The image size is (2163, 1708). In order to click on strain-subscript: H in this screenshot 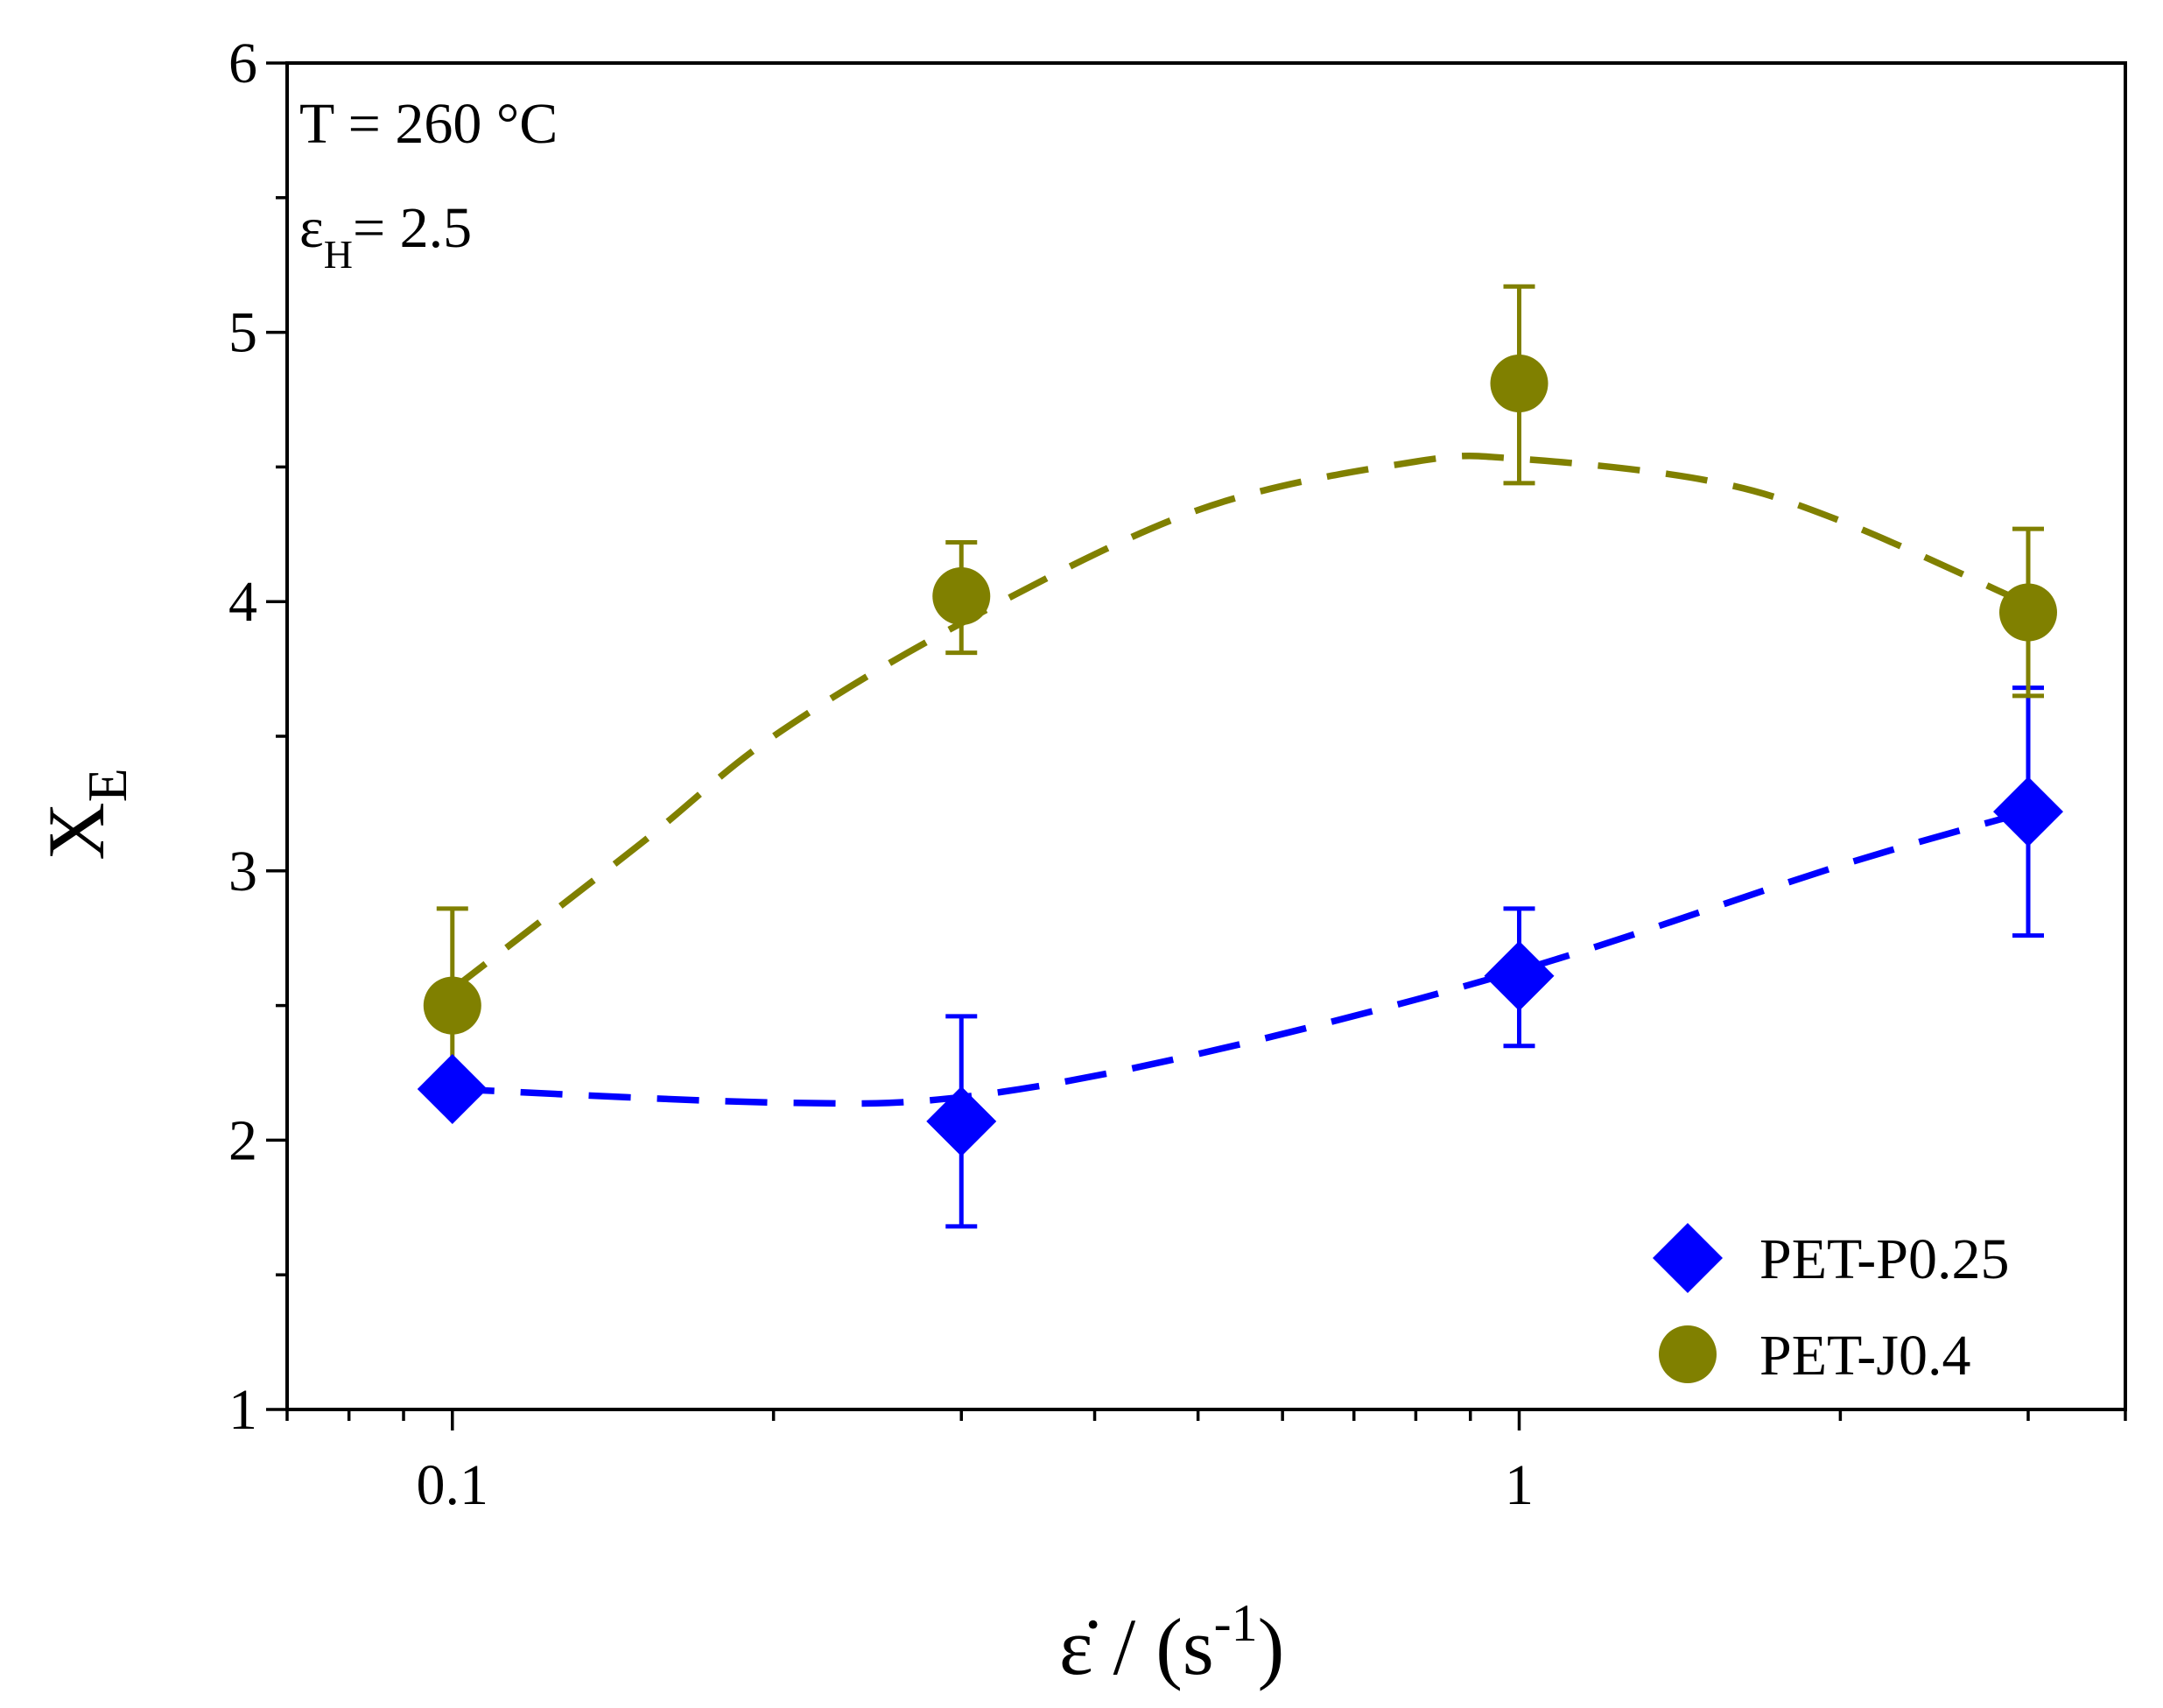, I will do `click(339, 255)`.